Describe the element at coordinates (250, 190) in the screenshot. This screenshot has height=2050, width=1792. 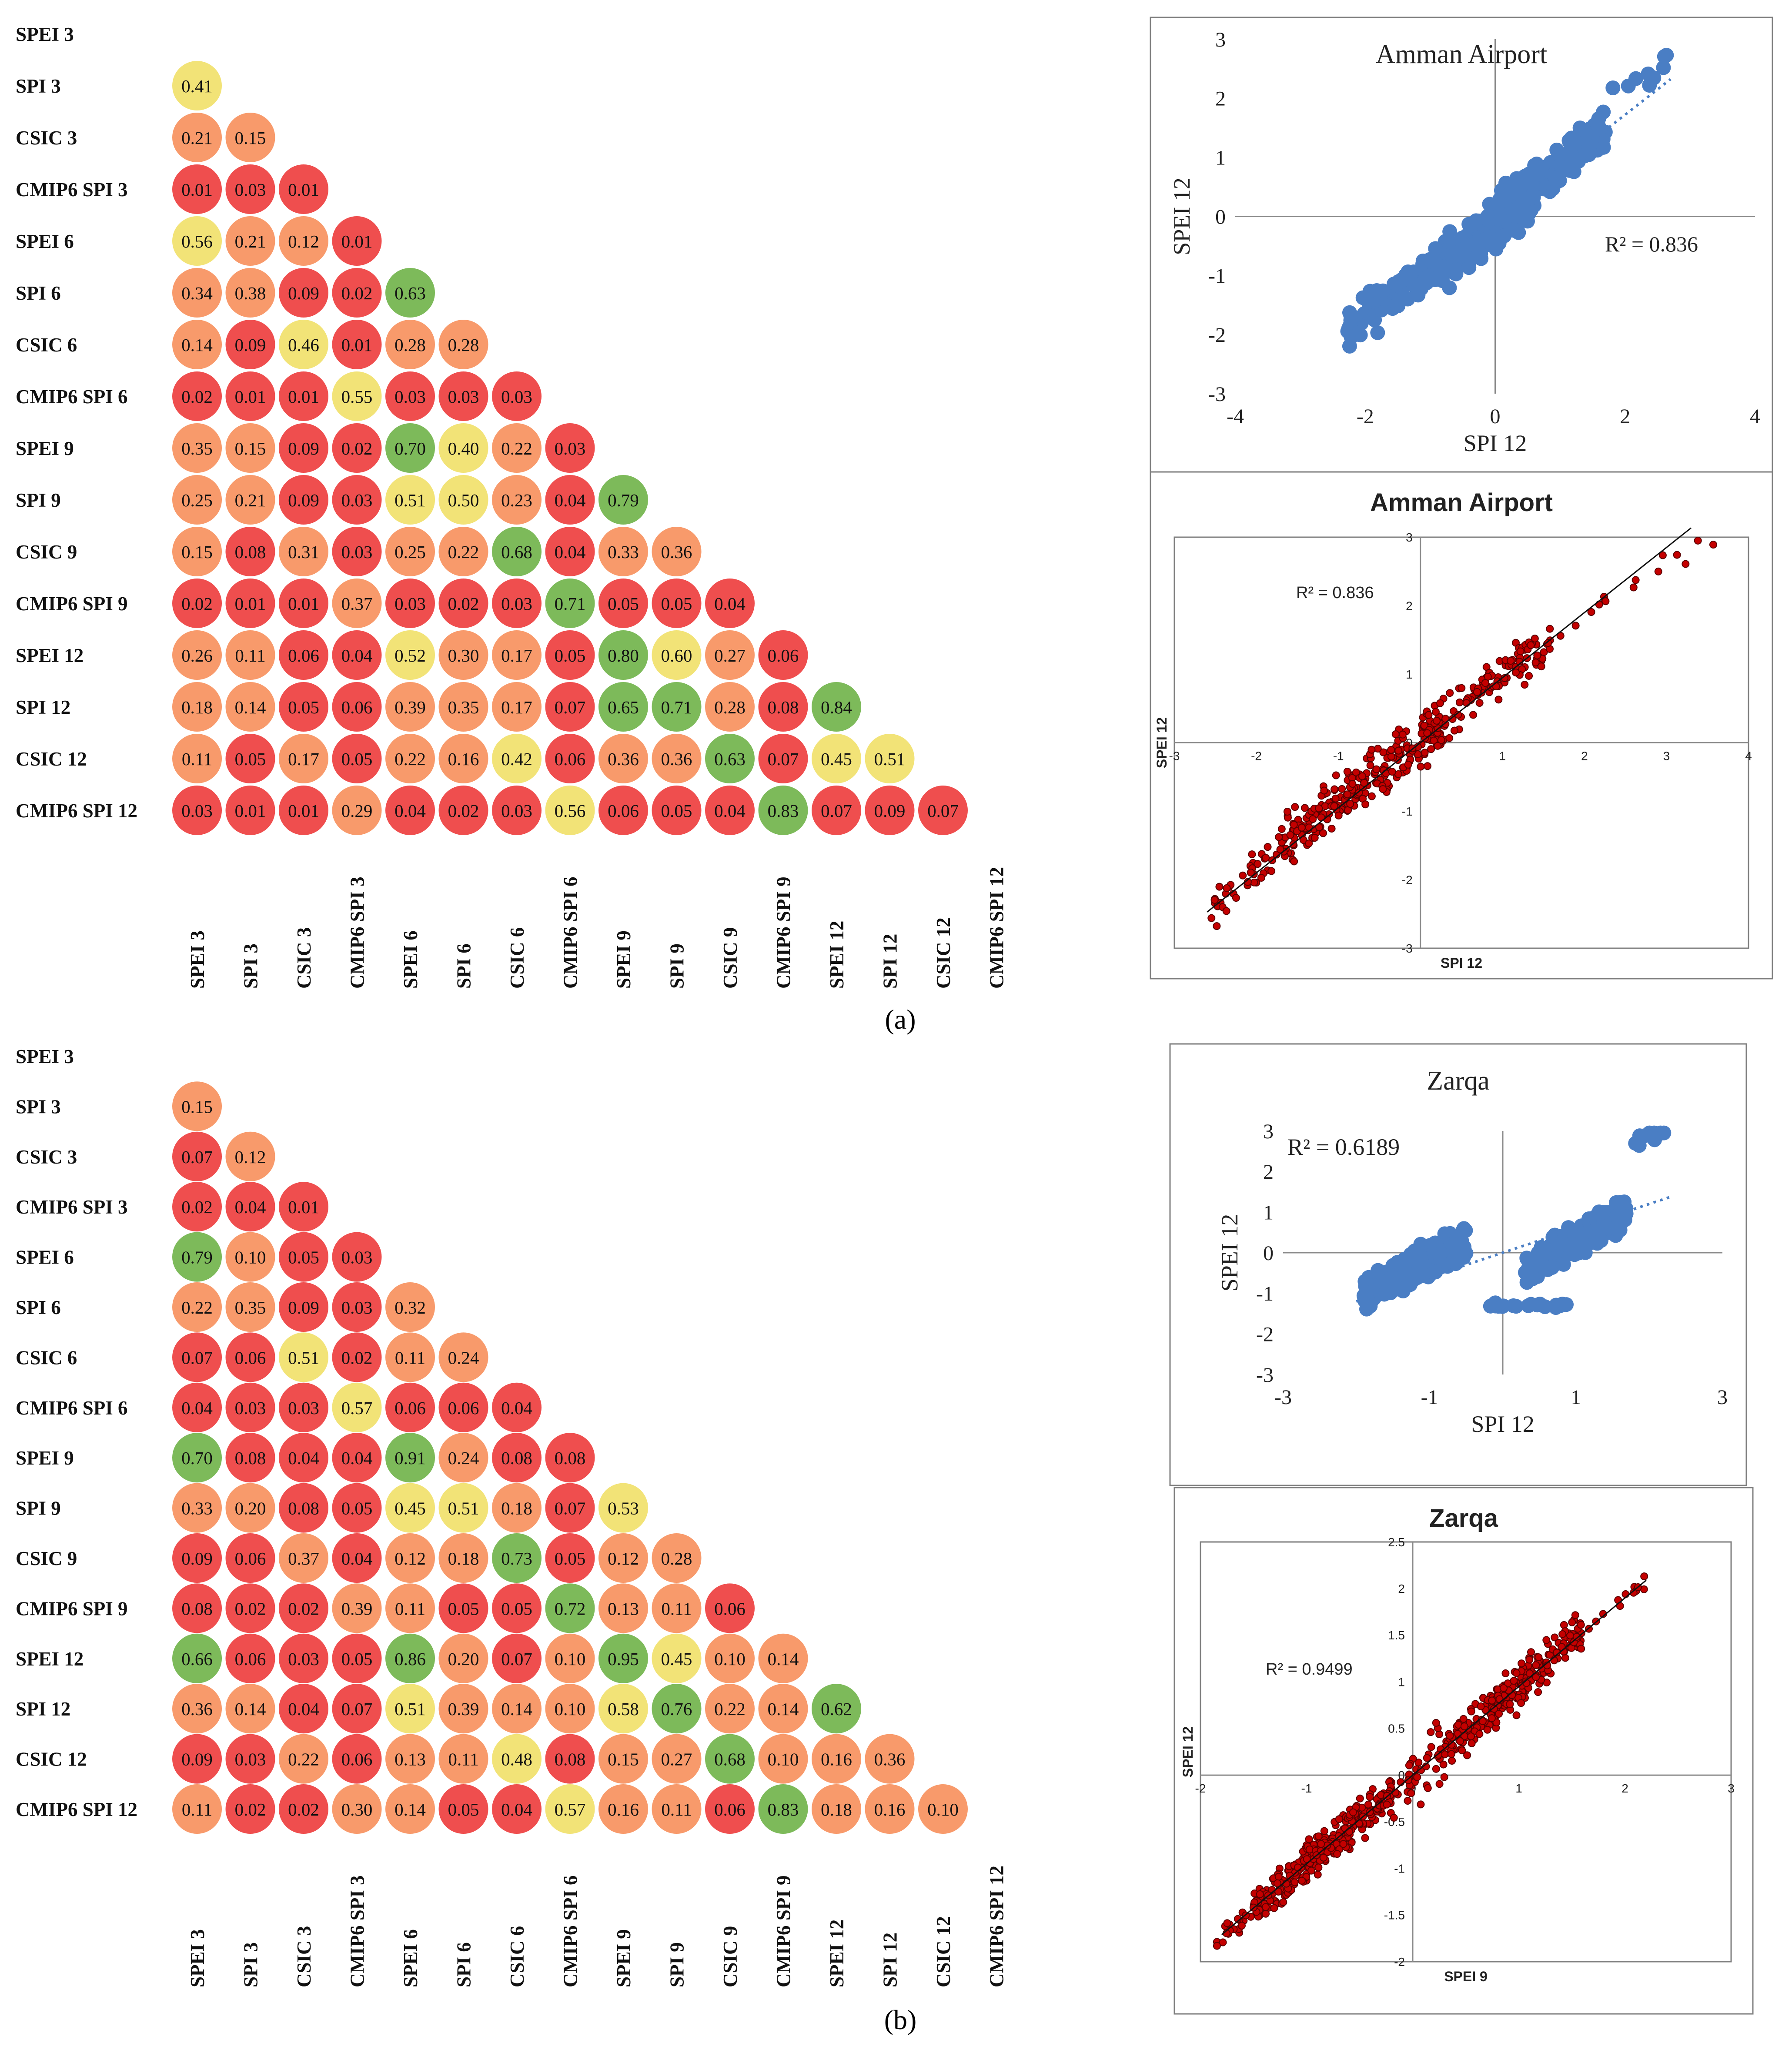
I see `cell-value: 0.03` at that location.